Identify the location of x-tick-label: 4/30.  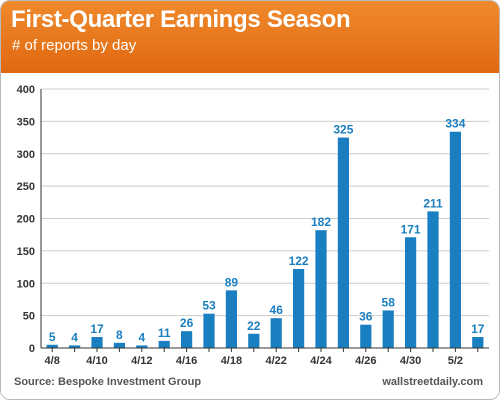
(410, 361).